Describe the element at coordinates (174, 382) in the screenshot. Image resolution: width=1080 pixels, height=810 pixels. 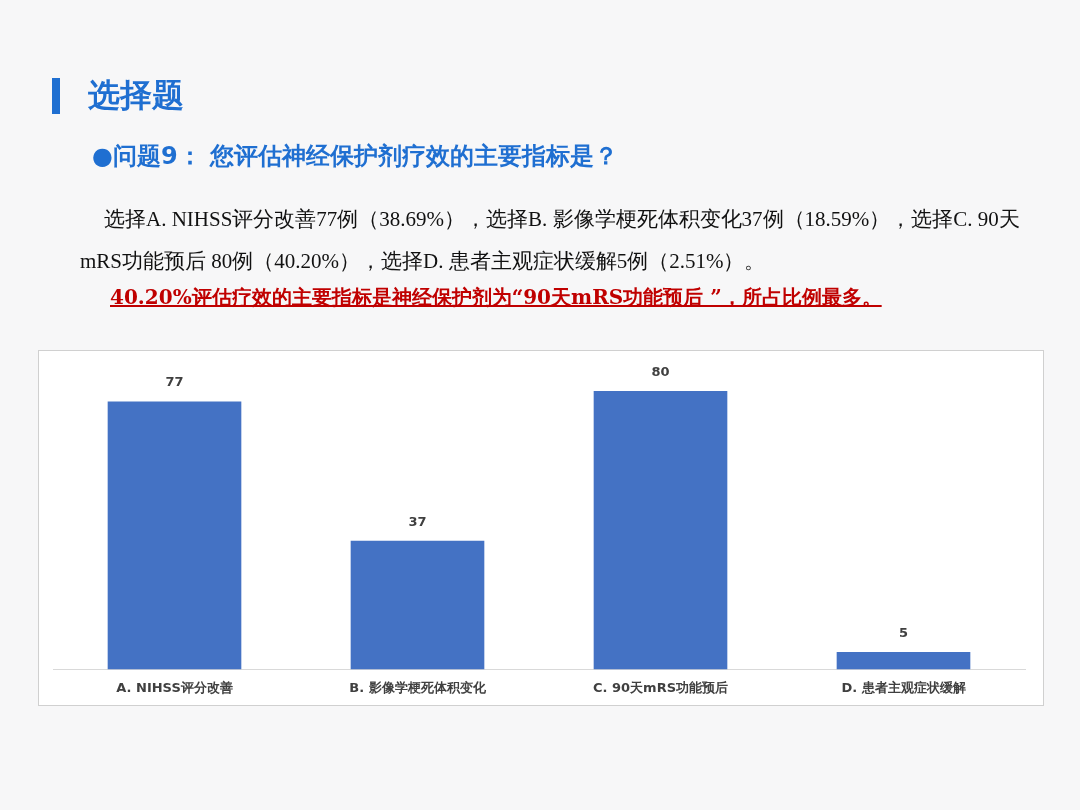
I see `data-label: 77` at that location.